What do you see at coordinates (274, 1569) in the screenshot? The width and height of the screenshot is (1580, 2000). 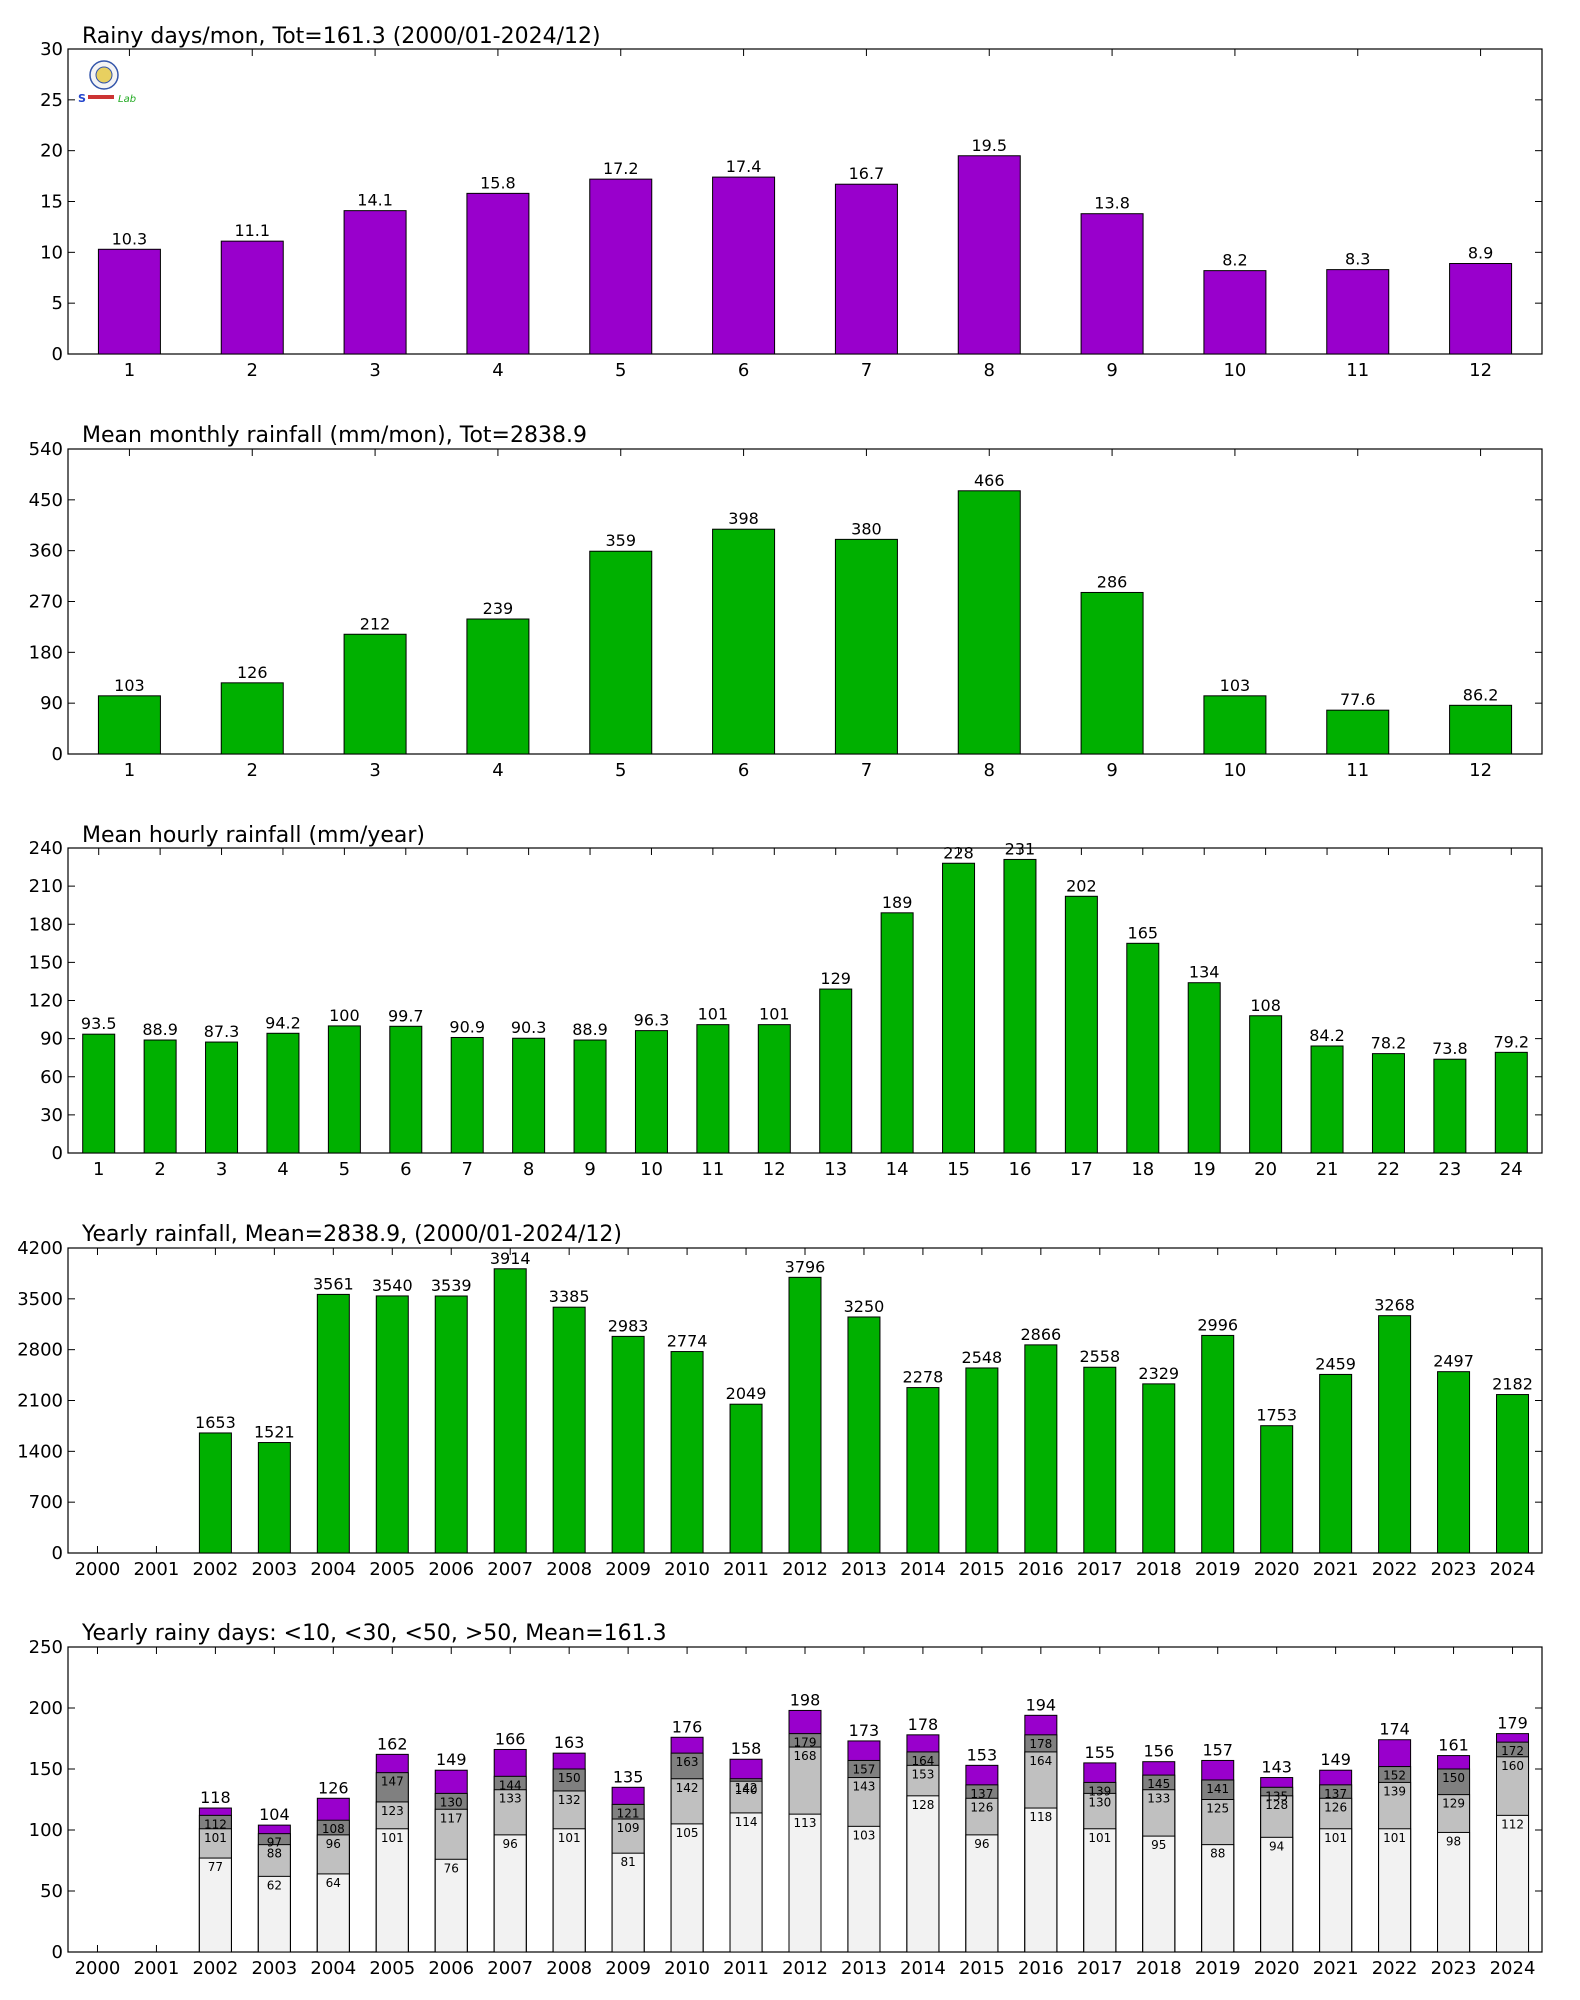 I see `x-tick-label: 2003` at bounding box center [274, 1569].